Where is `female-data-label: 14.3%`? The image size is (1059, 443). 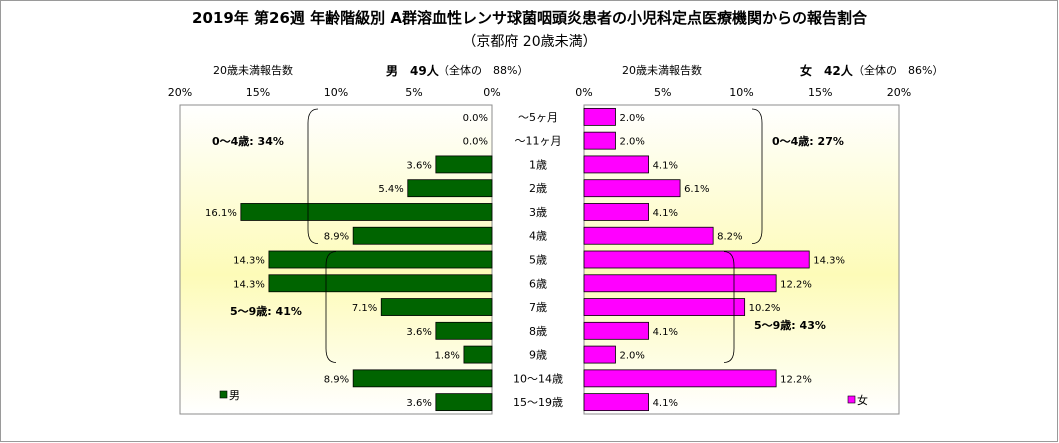 female-data-label: 14.3% is located at coordinates (829, 261).